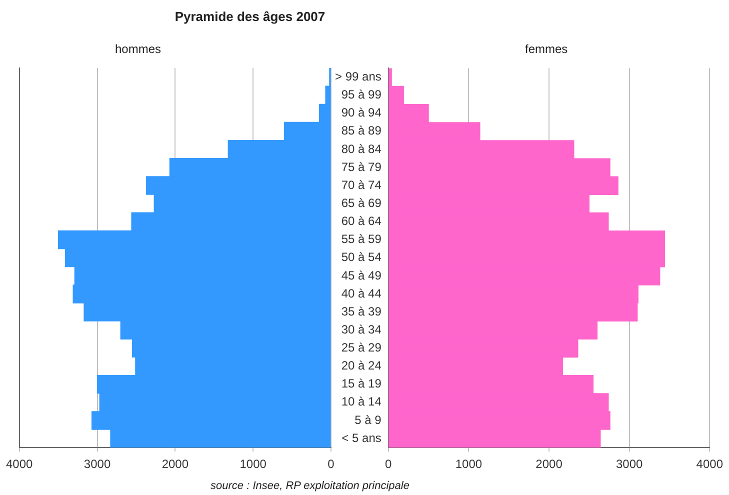 This screenshot has width=729, height=495. What do you see at coordinates (361, 149) in the screenshot?
I see `y-tick-label: 80 à 84` at bounding box center [361, 149].